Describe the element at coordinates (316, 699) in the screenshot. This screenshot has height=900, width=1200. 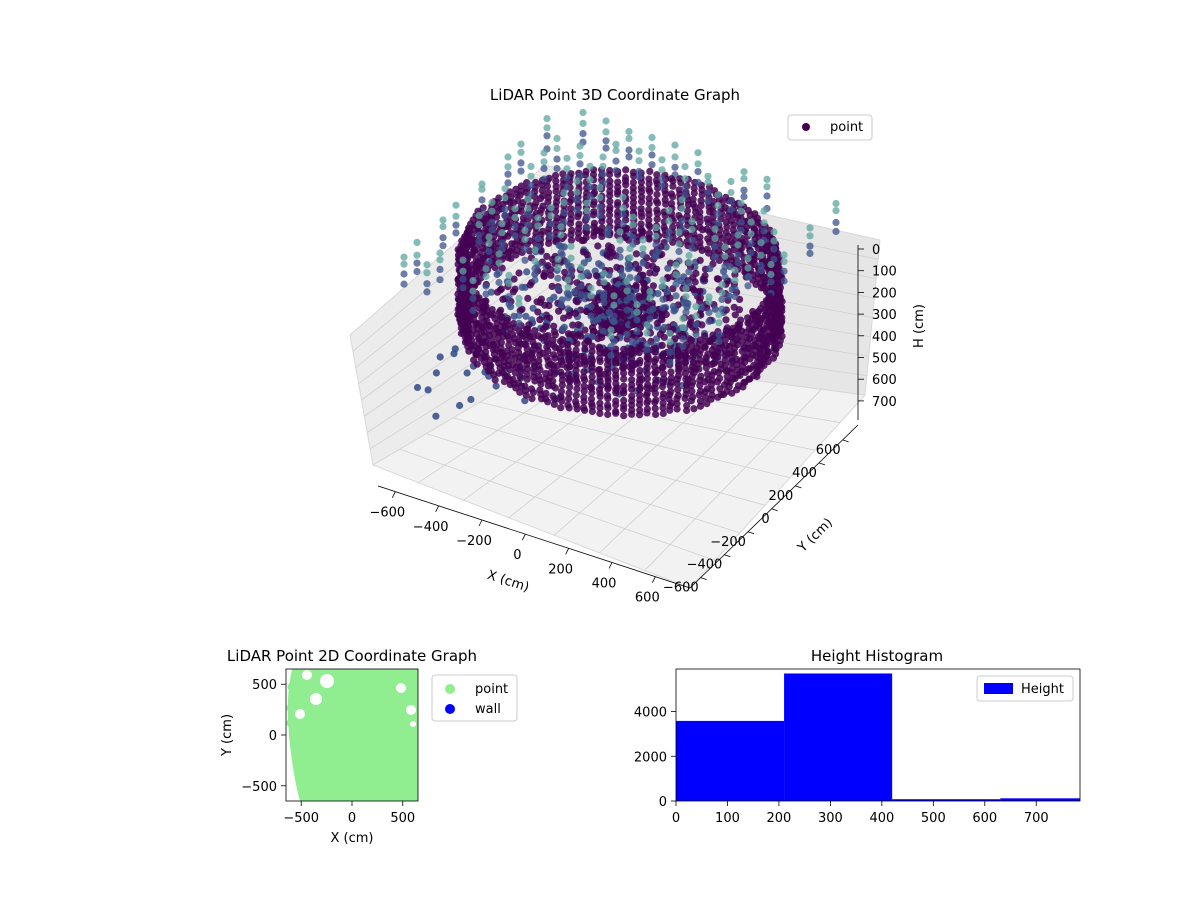
I see `point-gap` at that location.